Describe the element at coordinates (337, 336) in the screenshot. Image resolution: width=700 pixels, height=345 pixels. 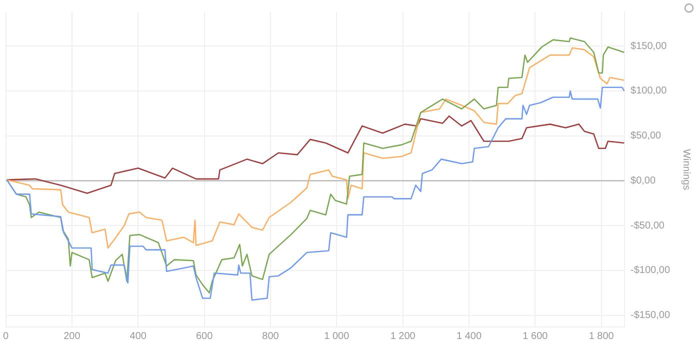
I see `x-tick-label: 1 000` at that location.